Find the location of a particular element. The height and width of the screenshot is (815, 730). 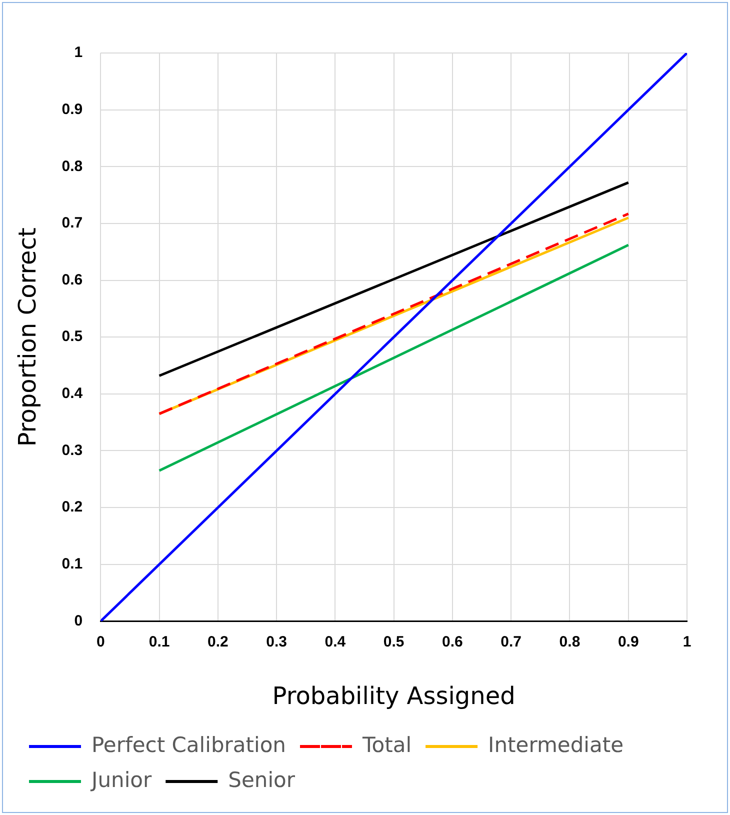

legend-label: Junior is located at coordinates (121, 780).